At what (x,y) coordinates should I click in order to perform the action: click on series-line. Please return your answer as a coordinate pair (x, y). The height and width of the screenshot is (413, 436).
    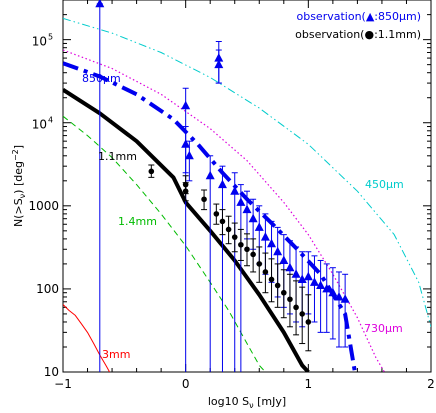
    Looking at the image, I should click on (87, 338).